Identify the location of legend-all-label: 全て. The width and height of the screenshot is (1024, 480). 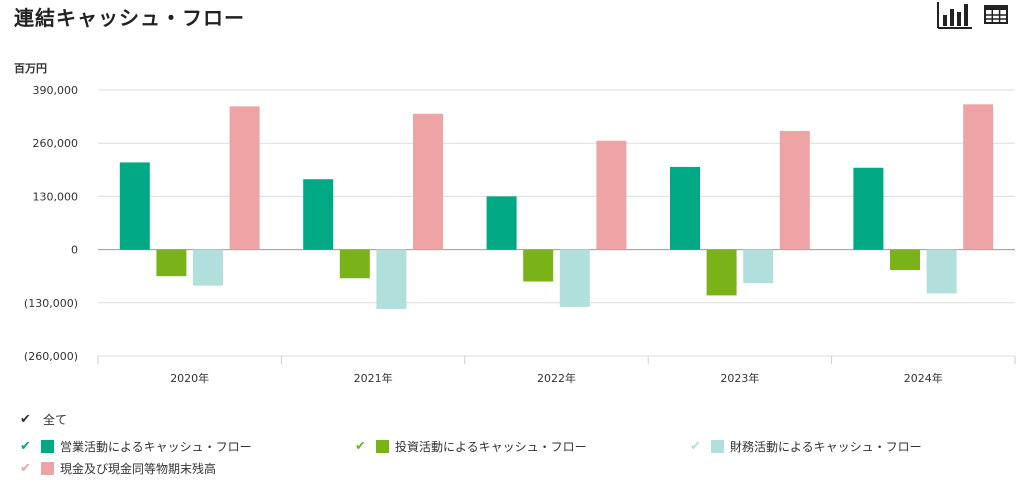
(55, 419).